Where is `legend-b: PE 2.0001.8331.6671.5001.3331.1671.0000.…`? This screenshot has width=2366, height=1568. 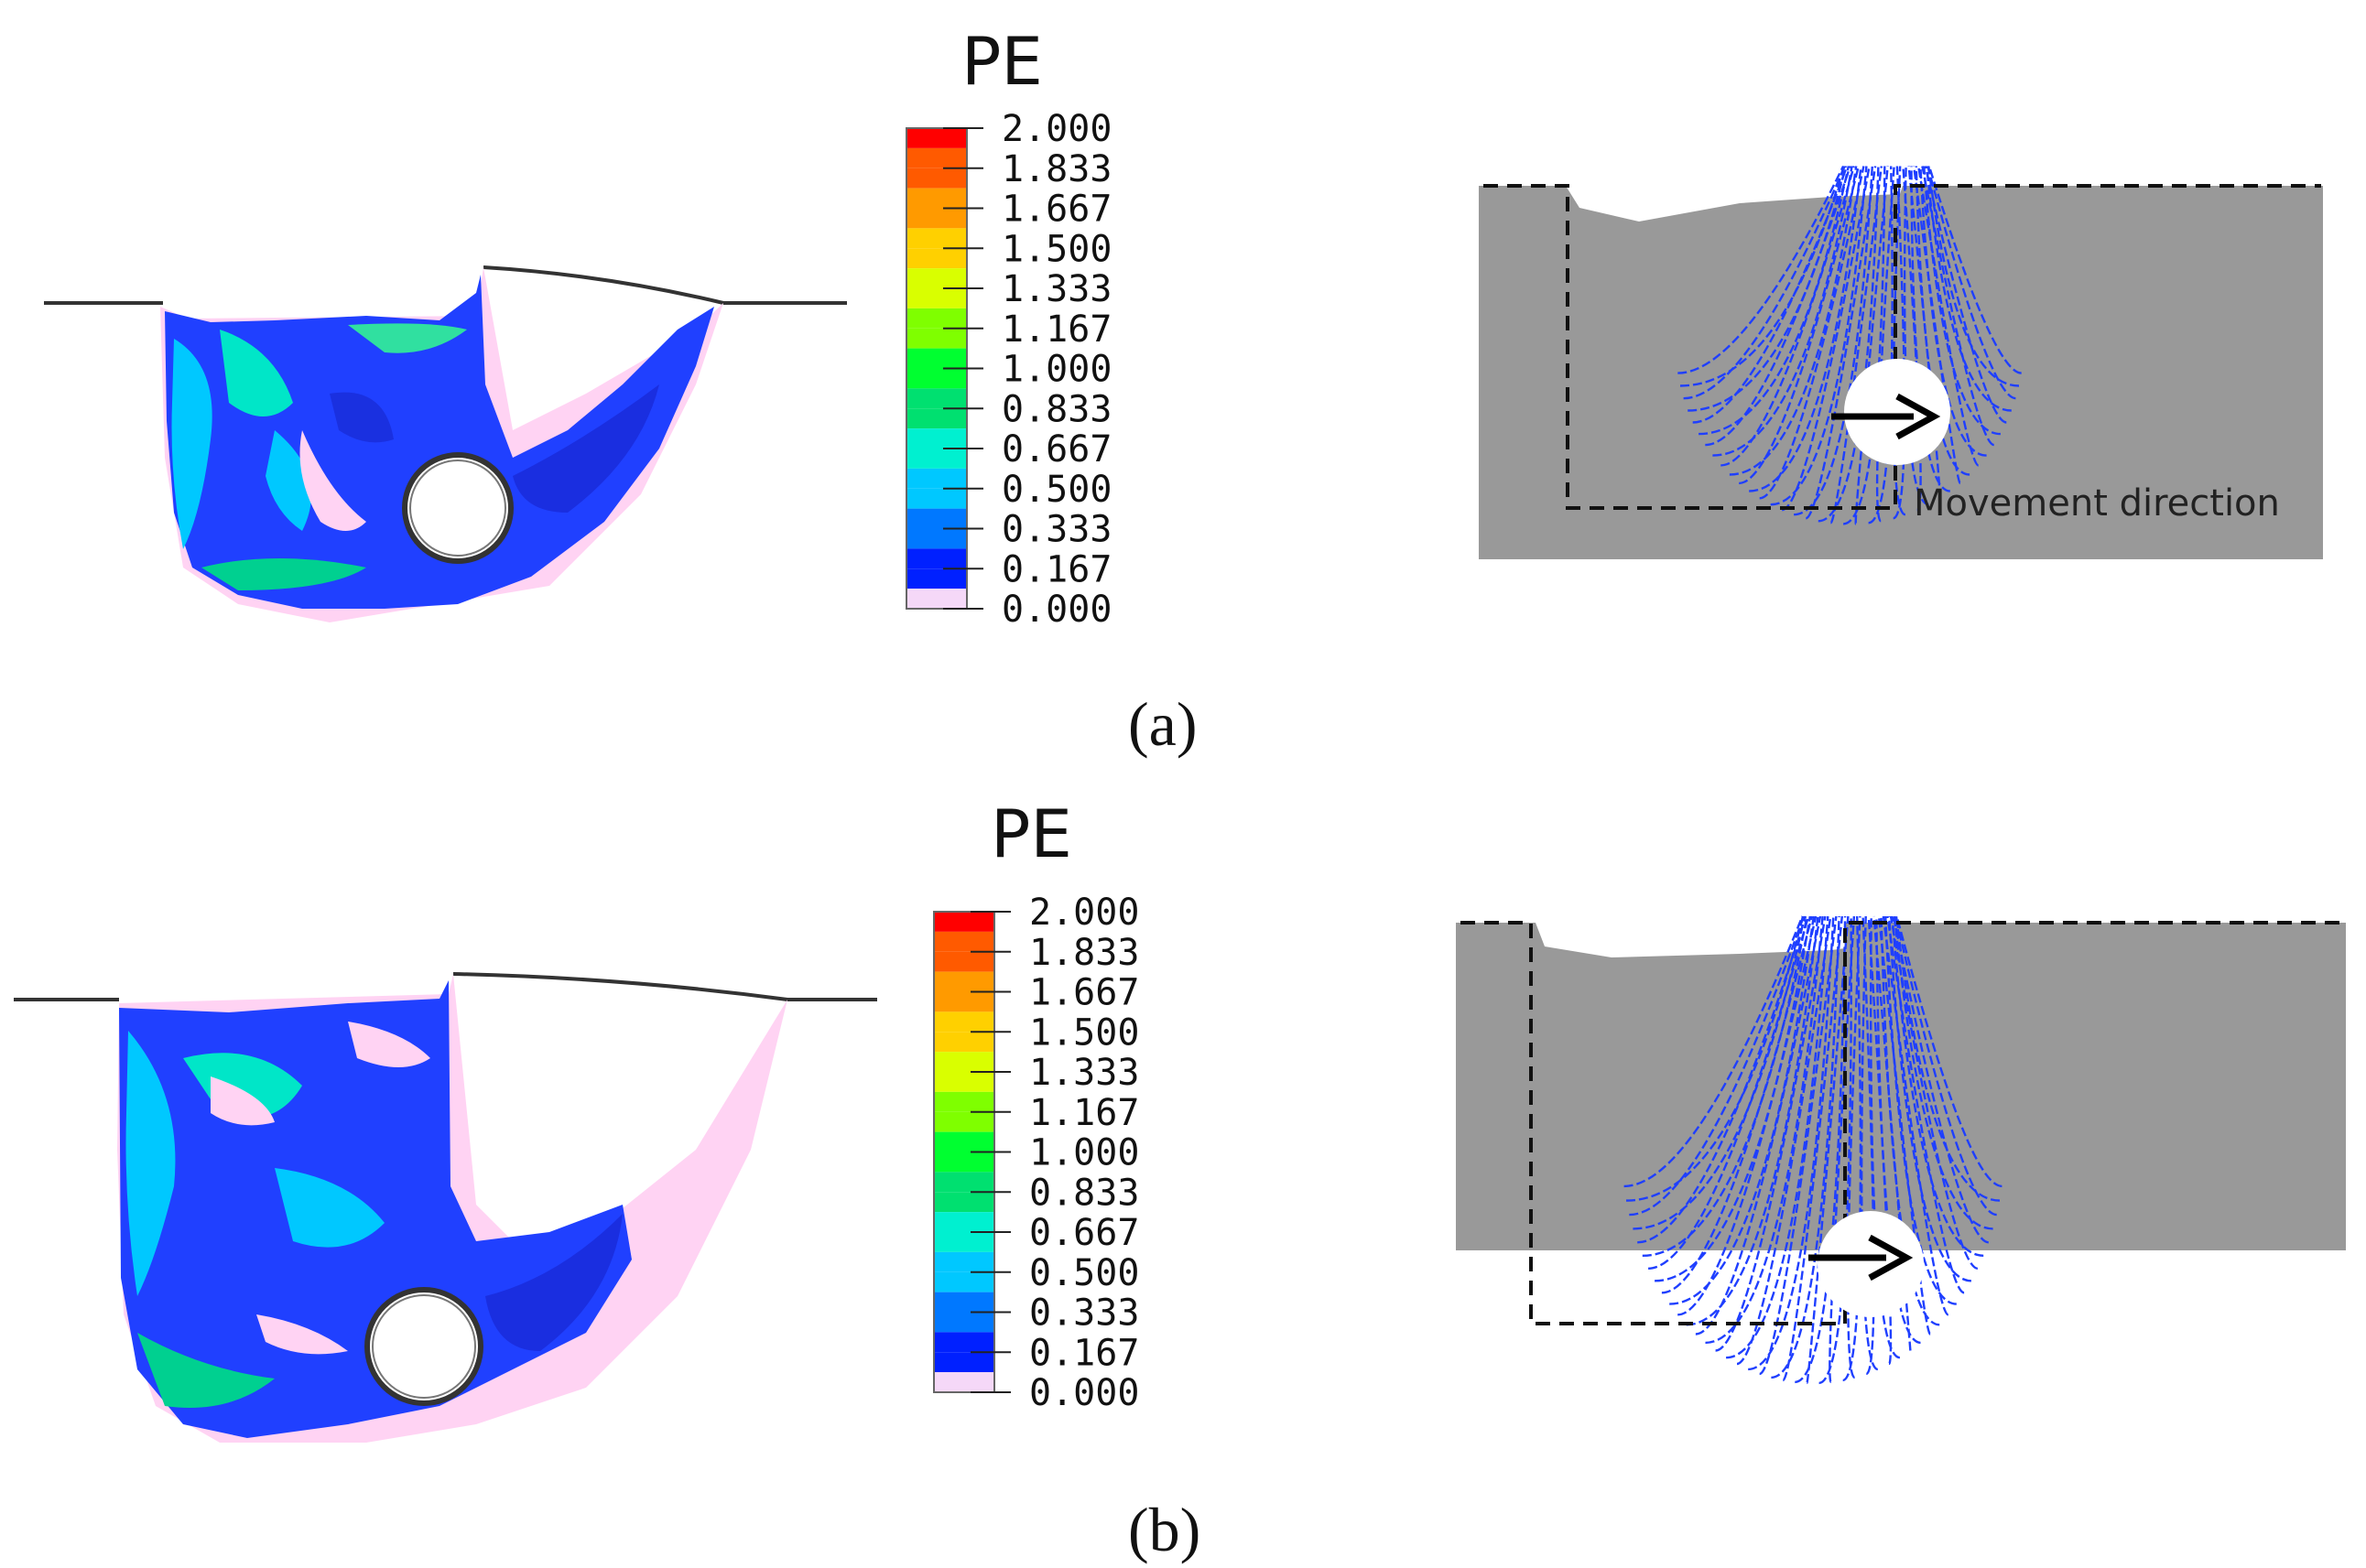 legend-b: PE 2.0001.8331.6671.5001.3331.1671.0000.… is located at coordinates (1036, 1104).